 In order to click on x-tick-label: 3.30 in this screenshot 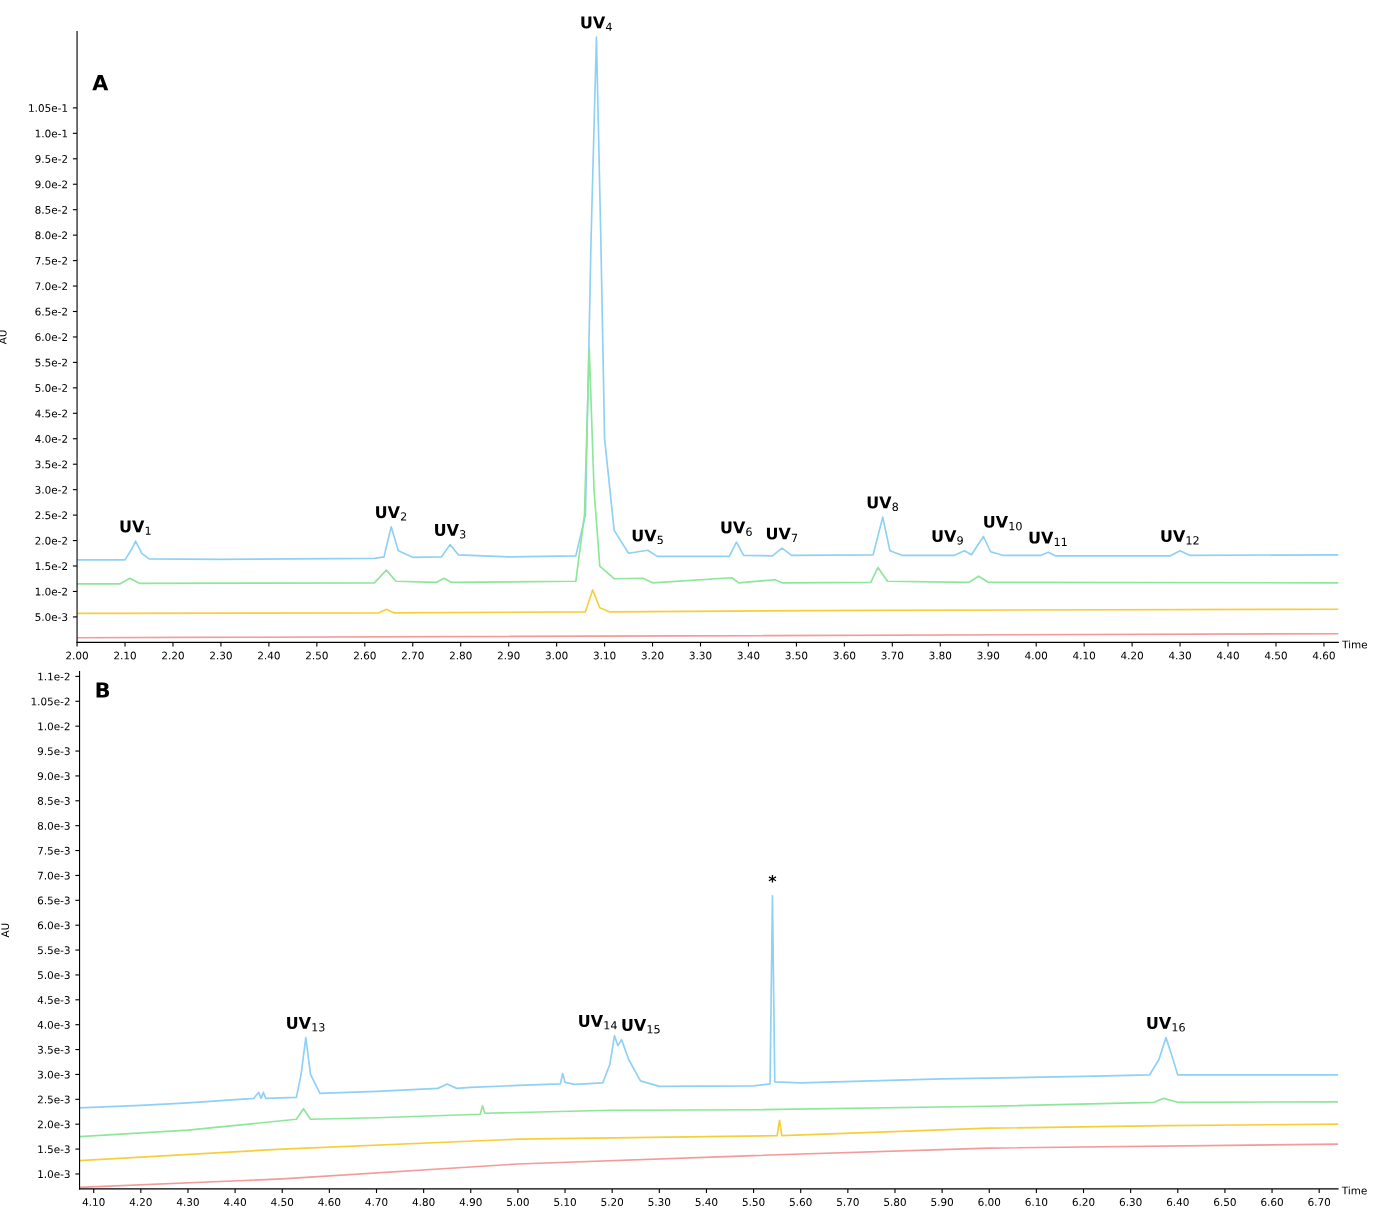, I will do `click(700, 655)`.